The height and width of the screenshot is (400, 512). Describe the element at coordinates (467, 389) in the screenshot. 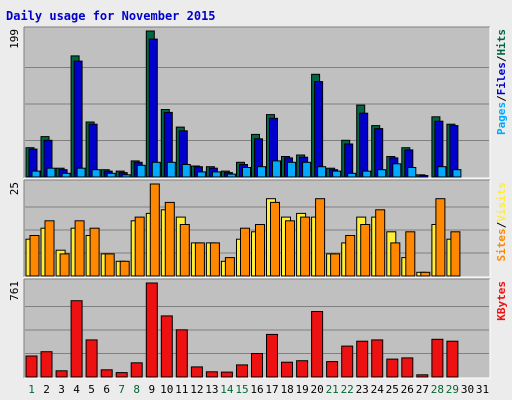

I see `x-tick-label-day-30: 30` at that location.